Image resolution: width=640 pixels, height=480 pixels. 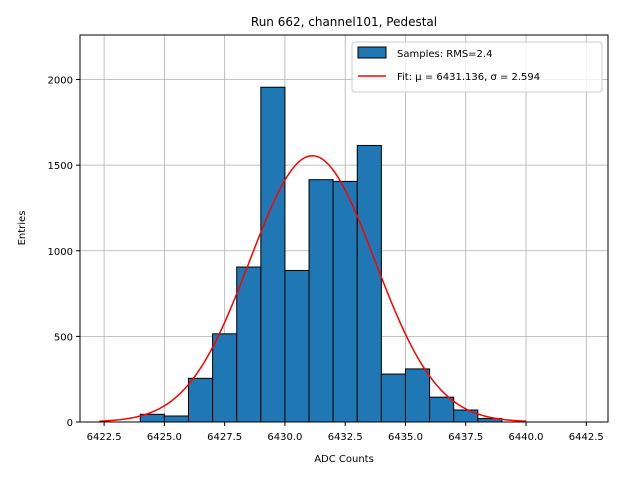 What do you see at coordinates (60, 252) in the screenshot?
I see `y-tick-label: 1000` at bounding box center [60, 252].